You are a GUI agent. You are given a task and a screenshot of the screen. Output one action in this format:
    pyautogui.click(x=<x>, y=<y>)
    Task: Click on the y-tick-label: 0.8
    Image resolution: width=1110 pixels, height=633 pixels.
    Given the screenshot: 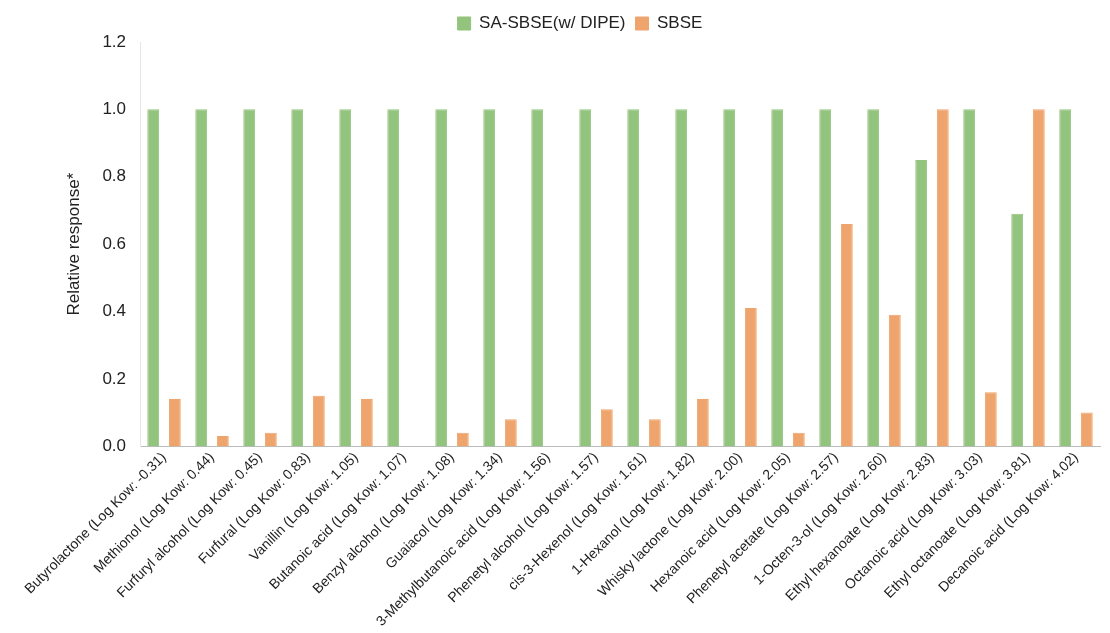 What is the action you would take?
    pyautogui.click(x=114, y=176)
    